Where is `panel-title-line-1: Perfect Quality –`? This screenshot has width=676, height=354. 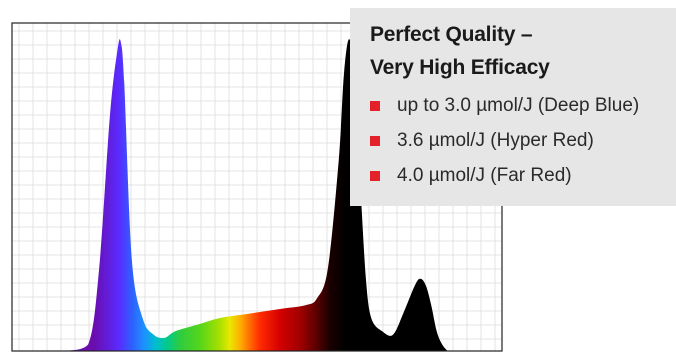 panel-title-line-1: Perfect Quality – is located at coordinates (451, 34).